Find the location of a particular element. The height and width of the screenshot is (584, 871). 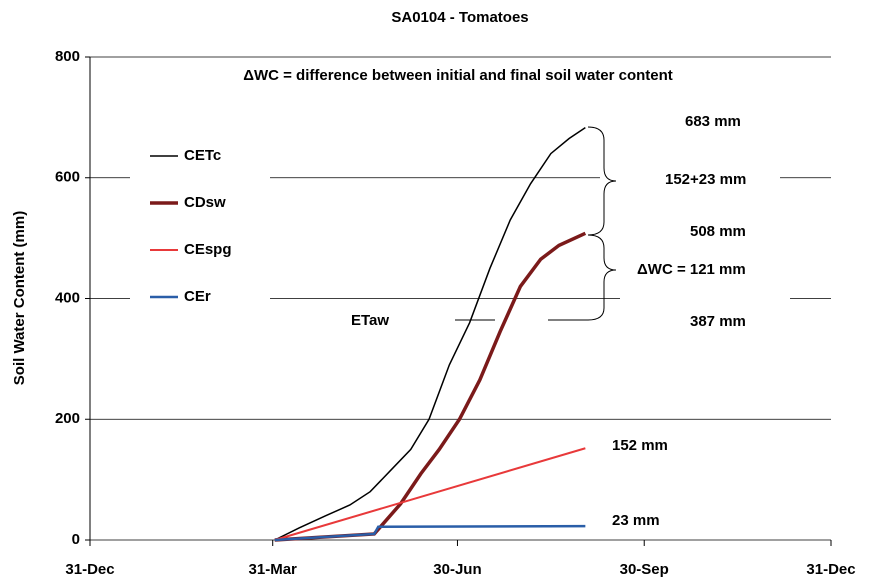

annotation: 683 mm is located at coordinates (713, 121).